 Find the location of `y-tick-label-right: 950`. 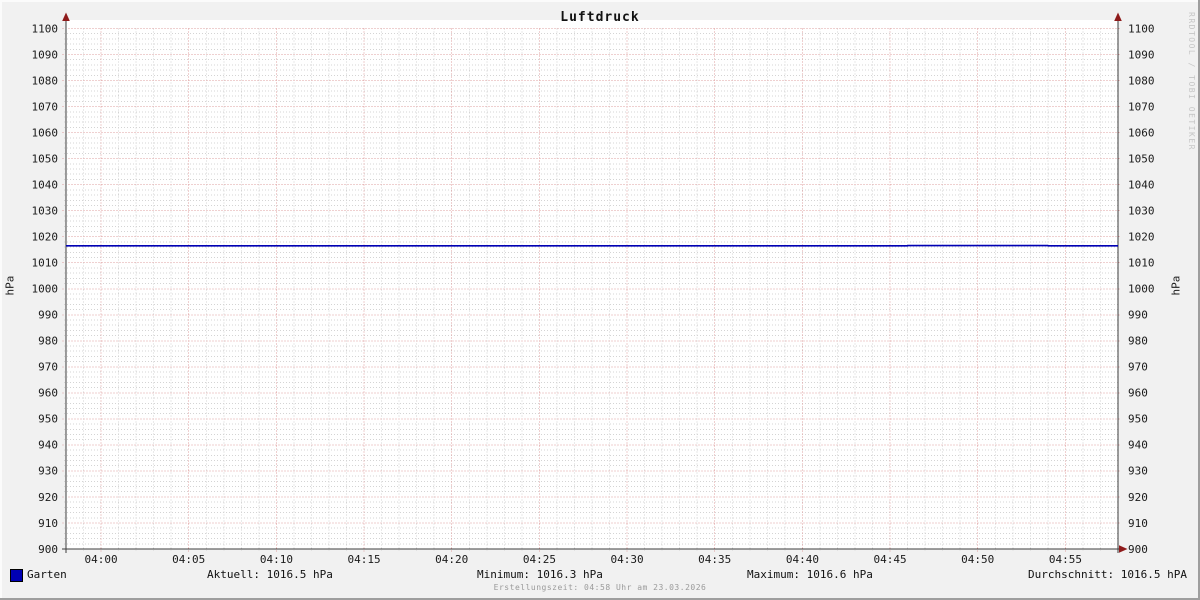

y-tick-label-right: 950 is located at coordinates (1138, 419).